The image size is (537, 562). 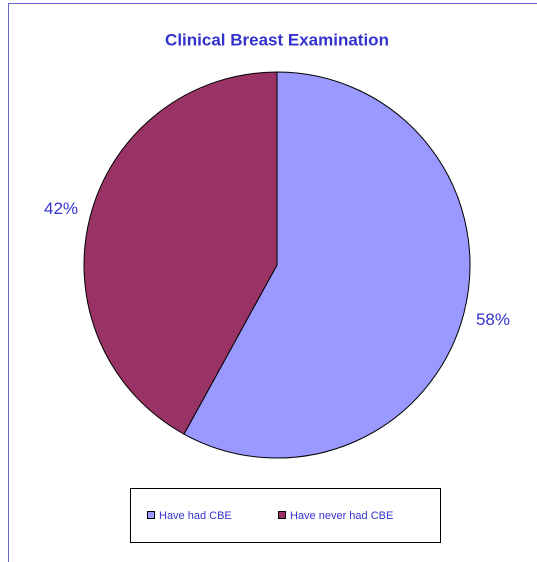 What do you see at coordinates (493, 319) in the screenshot?
I see `data-label: 58%` at bounding box center [493, 319].